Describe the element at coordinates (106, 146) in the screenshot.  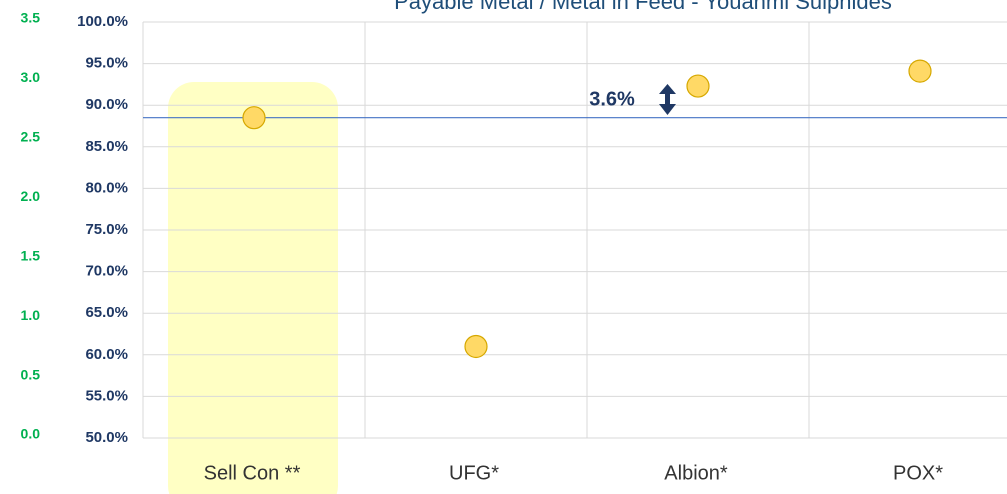
I see `y-tick-label: 85.0%` at that location.